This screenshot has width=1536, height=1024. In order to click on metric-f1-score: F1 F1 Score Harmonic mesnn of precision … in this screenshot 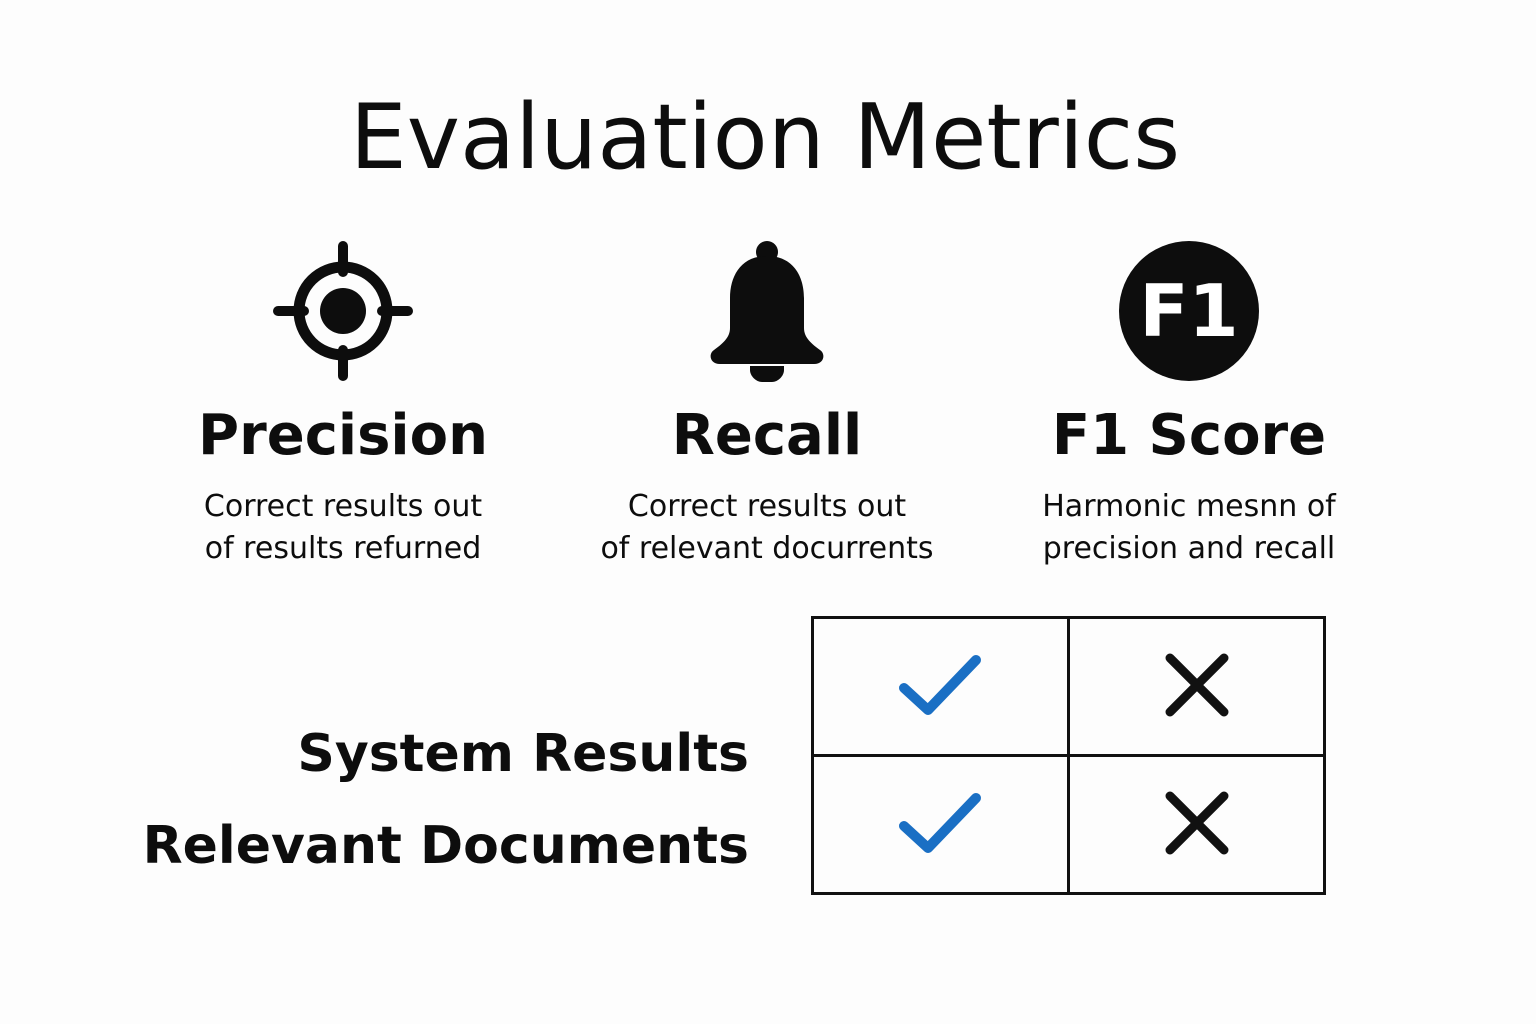, I will do `click(1189, 403)`.